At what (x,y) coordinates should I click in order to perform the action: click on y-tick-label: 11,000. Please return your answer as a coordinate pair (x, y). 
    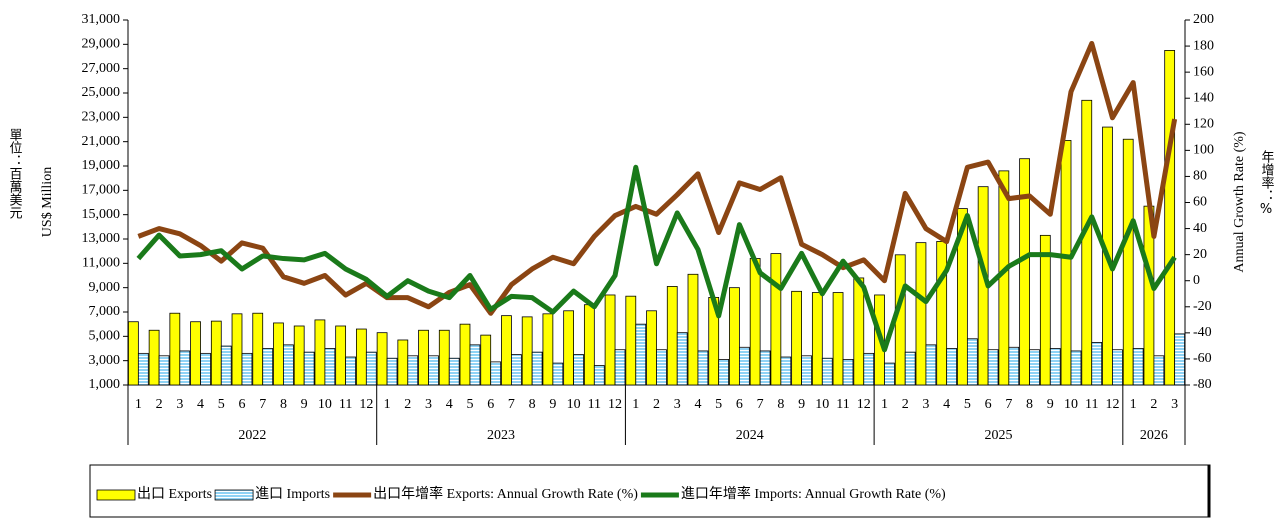
    Looking at the image, I should click on (101, 263).